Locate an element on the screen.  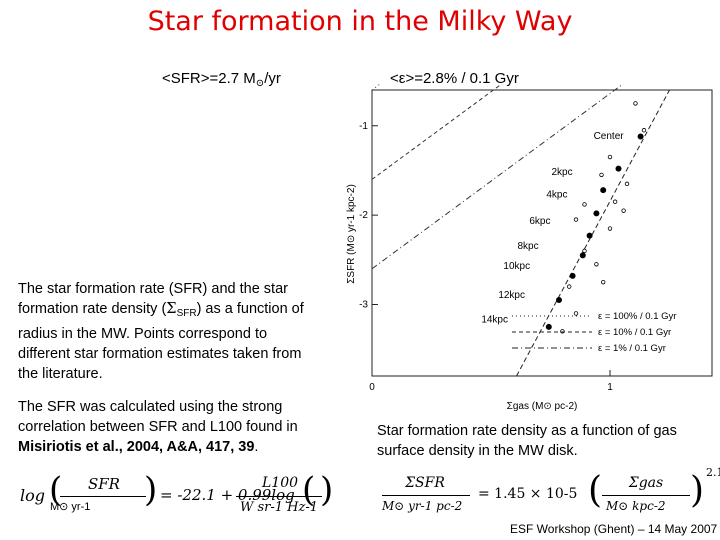
y-tick-label: -2 is located at coordinates (363, 215).